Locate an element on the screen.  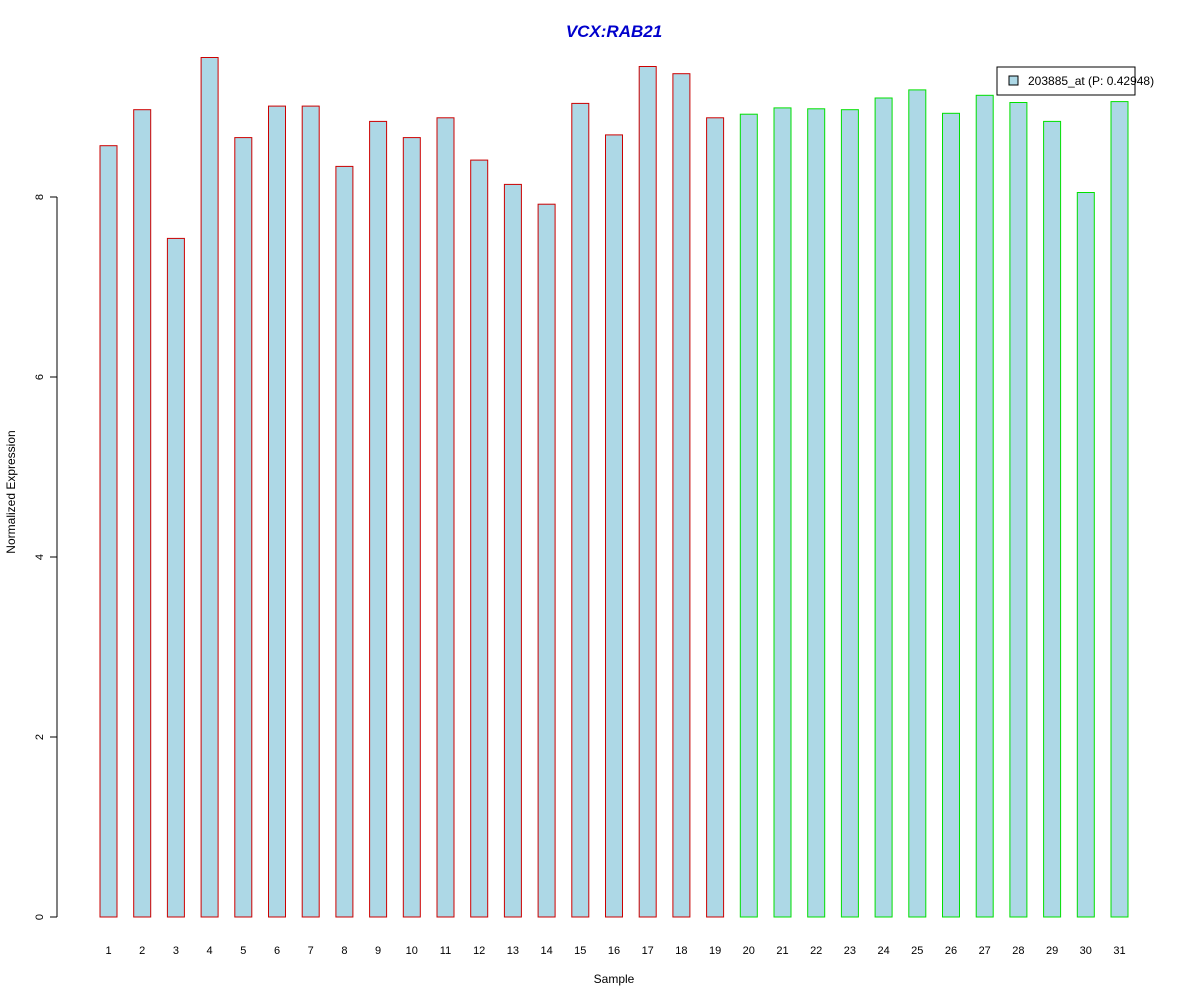
x-tick-label: 16 is located at coordinates (614, 951).